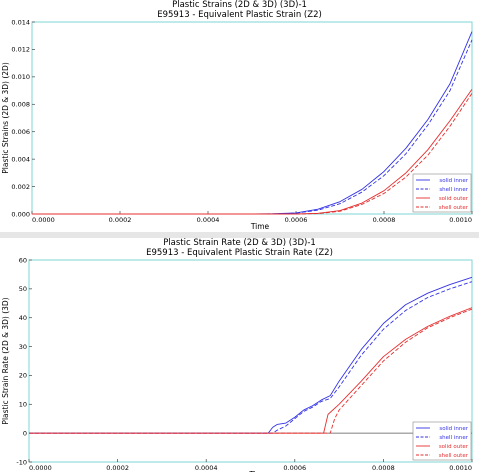  I want to click on y-tick-label: 60, so click(23, 260).